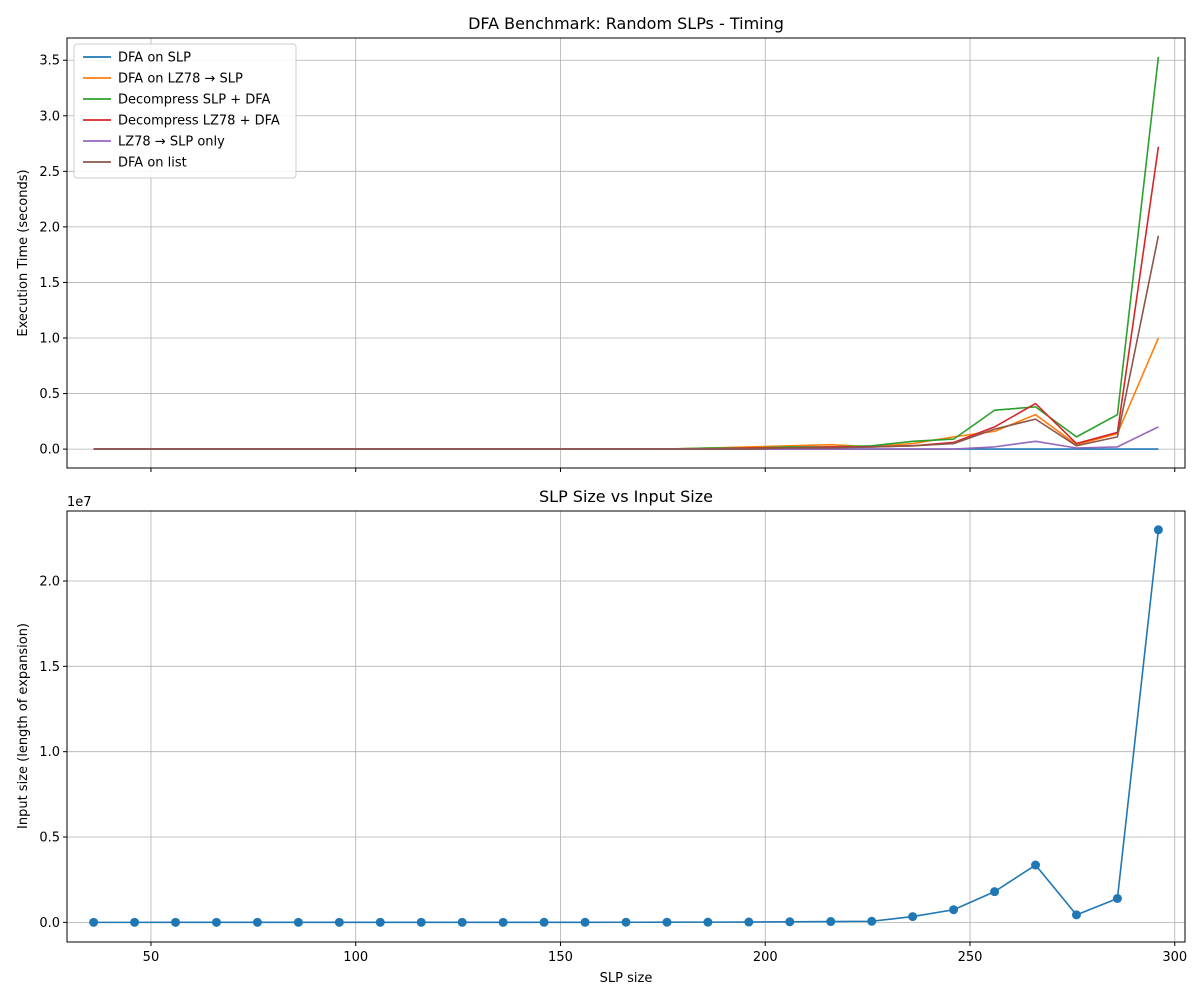 The image size is (1200, 1000). I want to click on size-x-tick-label: 100, so click(355, 957).